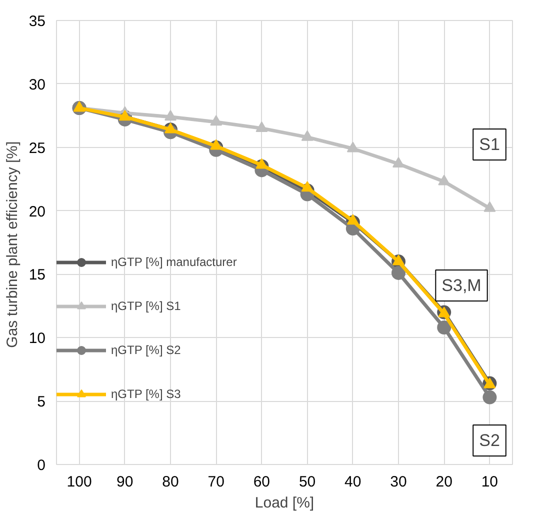  Describe the element at coordinates (216, 482) in the screenshot. I see `x-tick-label: 70` at that location.